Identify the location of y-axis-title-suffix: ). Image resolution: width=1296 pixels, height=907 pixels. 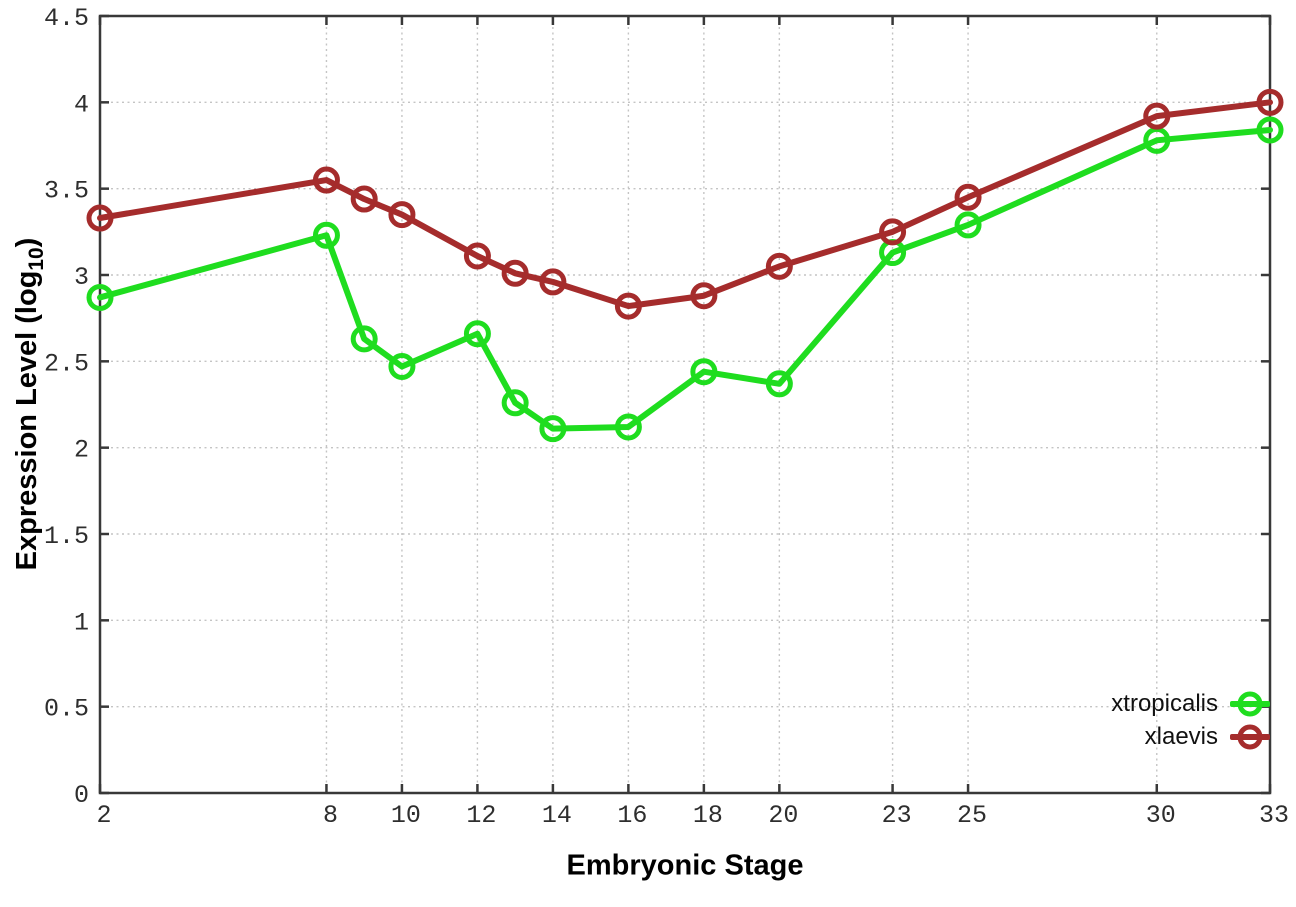
(27, 242).